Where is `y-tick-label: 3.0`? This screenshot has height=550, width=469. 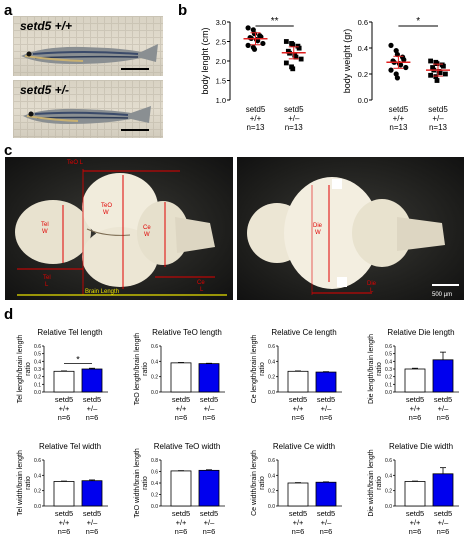
y-tick-label: 3.0 is located at coordinates (221, 22).